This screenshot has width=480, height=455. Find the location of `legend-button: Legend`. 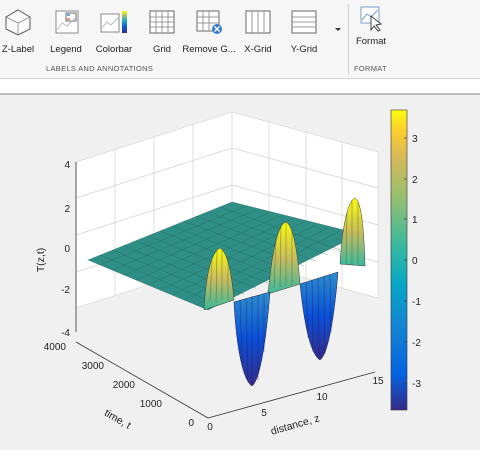

legend-button: Legend is located at coordinates (66, 30).